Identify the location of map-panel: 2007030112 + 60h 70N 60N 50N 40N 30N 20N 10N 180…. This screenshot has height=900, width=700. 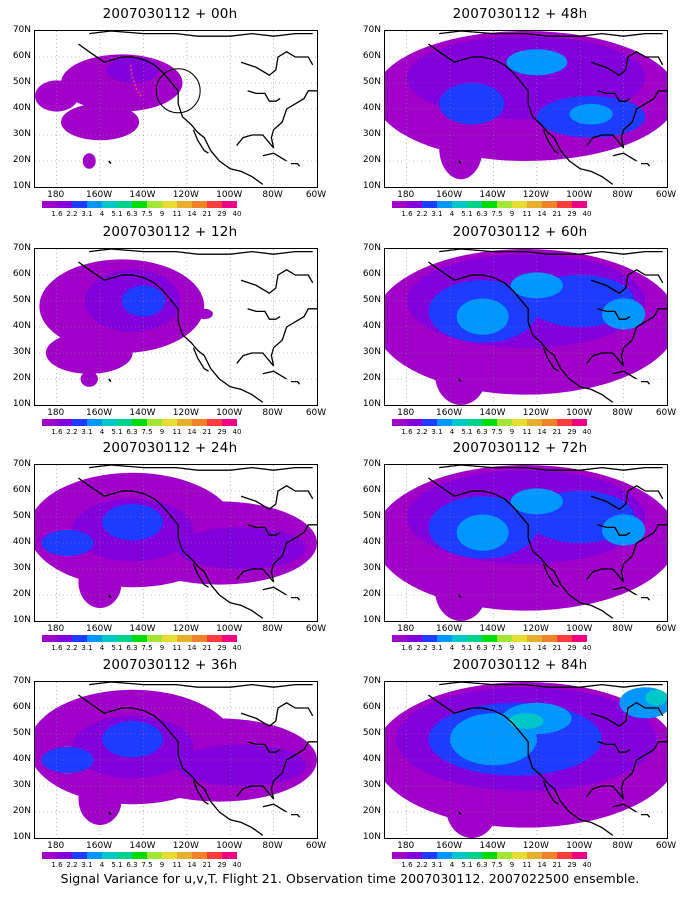
(520, 327).